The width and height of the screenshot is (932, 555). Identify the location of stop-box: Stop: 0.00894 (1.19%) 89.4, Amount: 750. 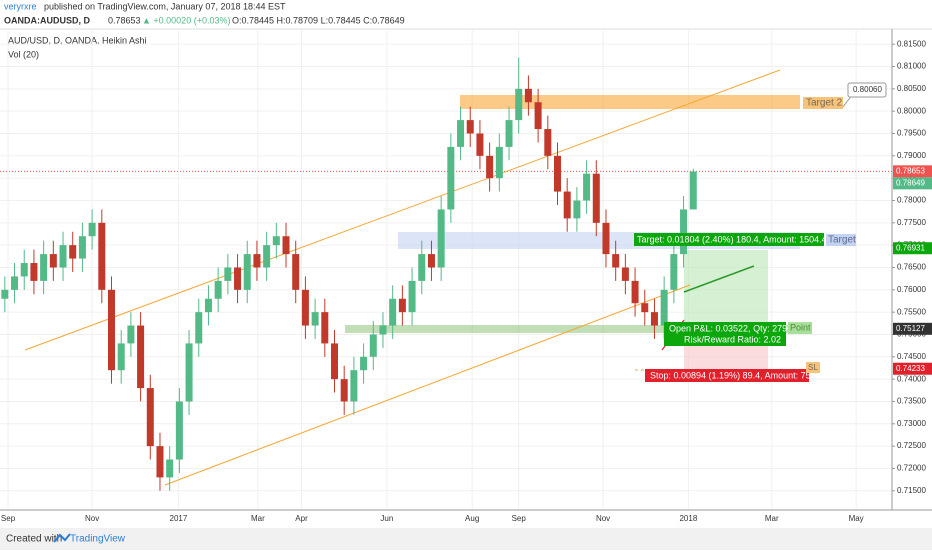
(733, 375).